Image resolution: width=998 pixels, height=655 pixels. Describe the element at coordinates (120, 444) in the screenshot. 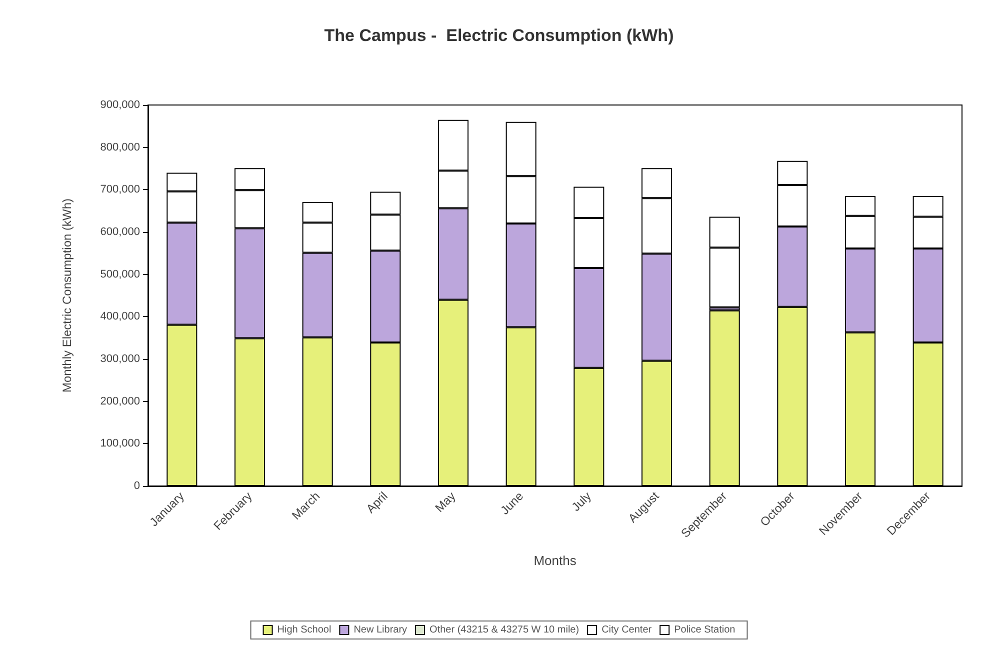

I see `y-tick-label: 100,000` at that location.